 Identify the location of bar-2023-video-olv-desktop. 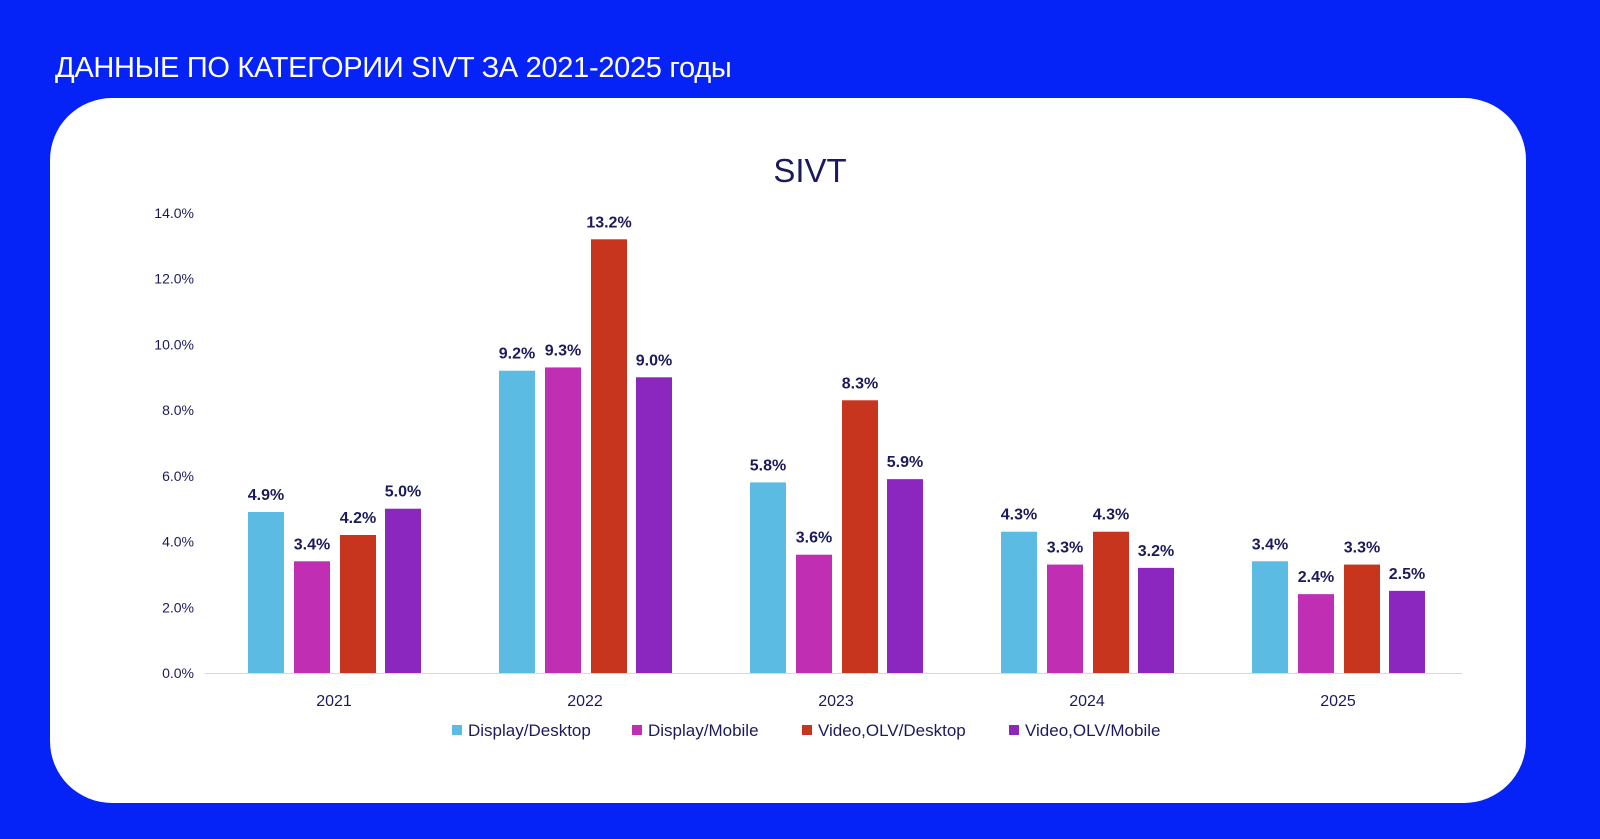
(860, 536).